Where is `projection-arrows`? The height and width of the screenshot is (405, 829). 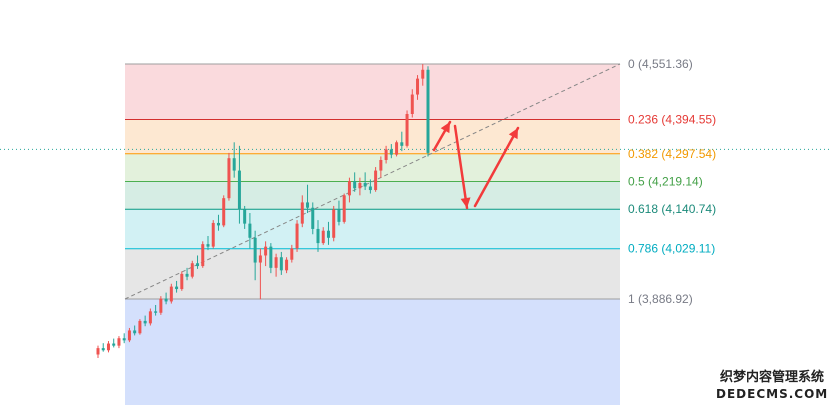 projection-arrows is located at coordinates (476, 165).